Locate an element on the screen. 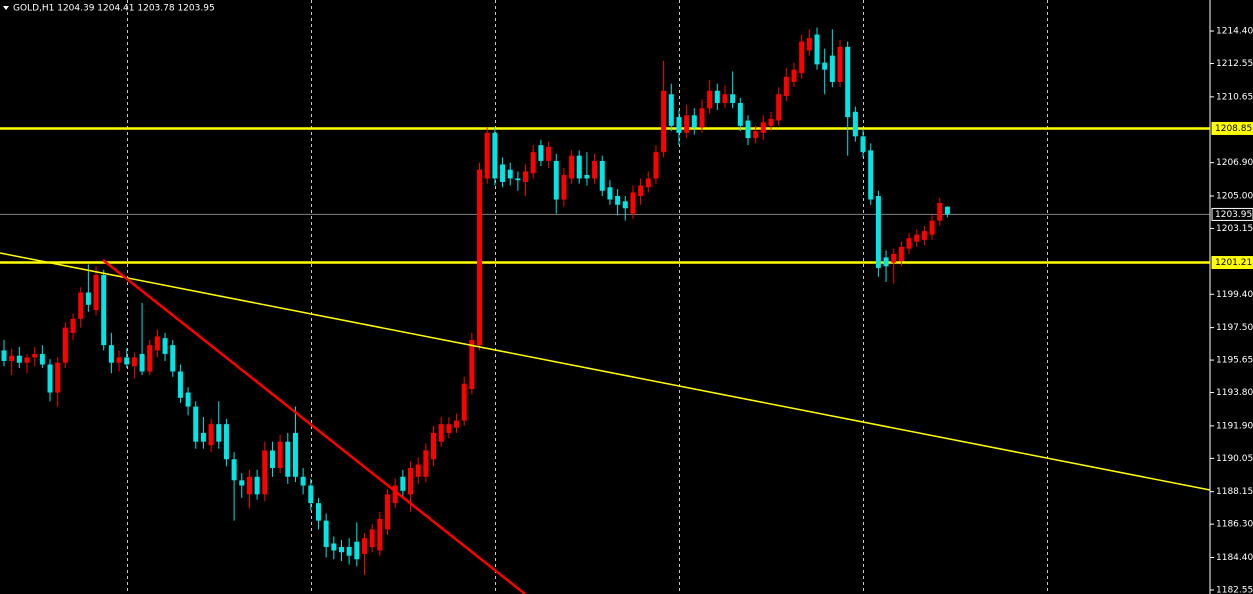 This screenshot has height=594, width=1253. price-label: 1203.95 is located at coordinates (1233, 215).